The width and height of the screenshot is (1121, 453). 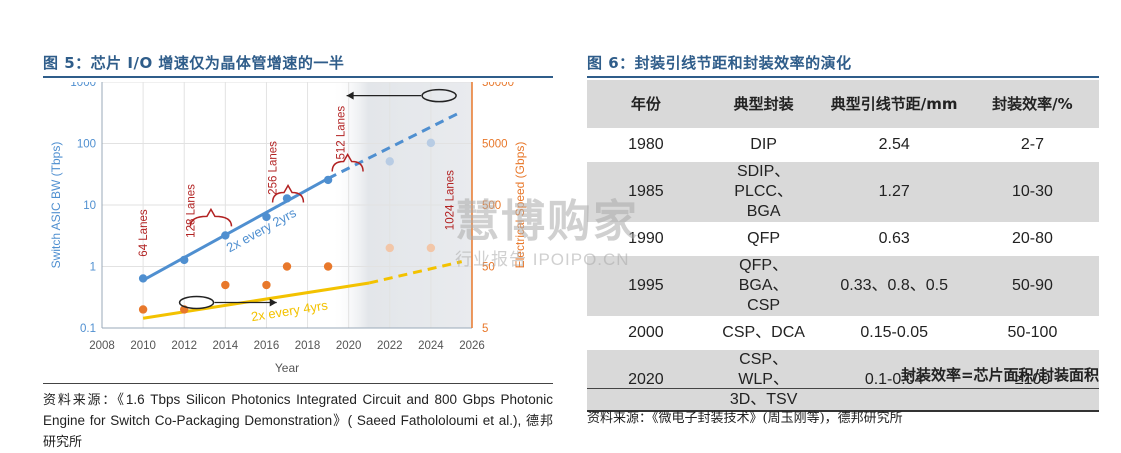 I want to click on table-header-row: 年份 典型封装 典型引线节距/mm 封装效率/%, so click(x=843, y=104).